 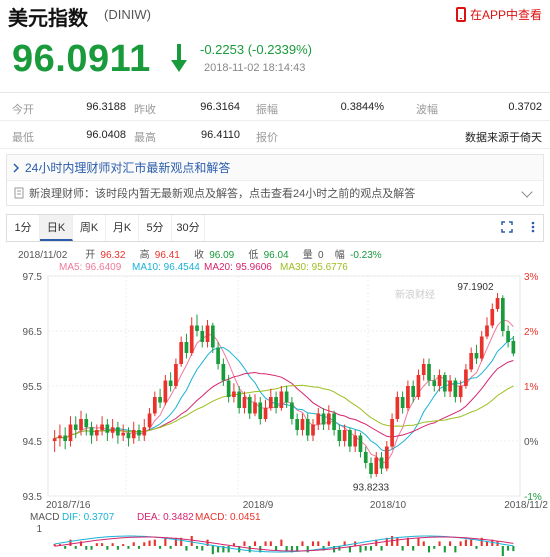 I want to click on ma-line, so click(x=284, y=411).